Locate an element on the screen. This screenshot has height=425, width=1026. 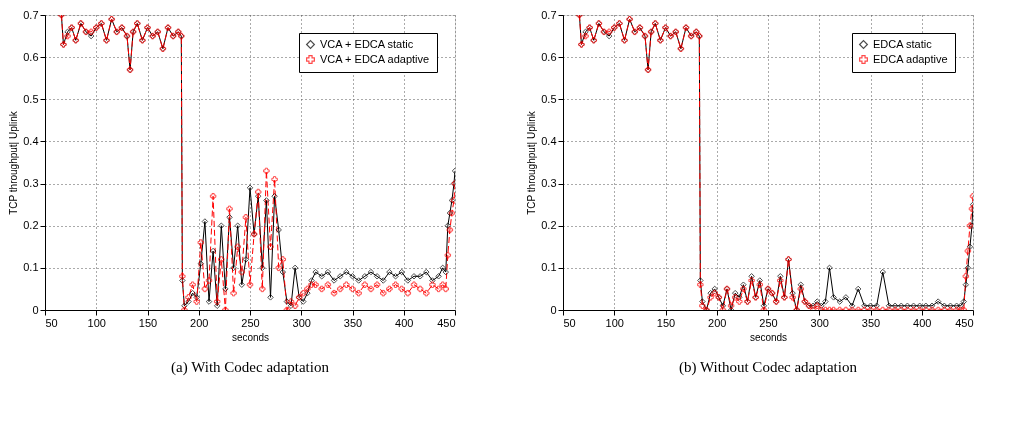
legend-label: EDCA static is located at coordinates (903, 43).